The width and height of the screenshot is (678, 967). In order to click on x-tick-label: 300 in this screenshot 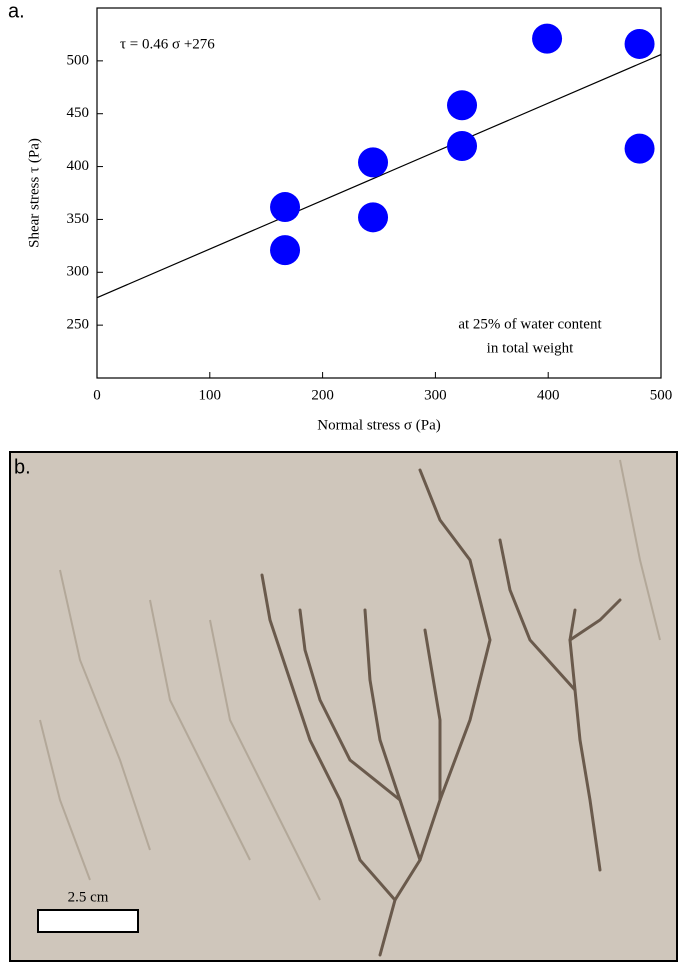, I will do `click(435, 395)`.